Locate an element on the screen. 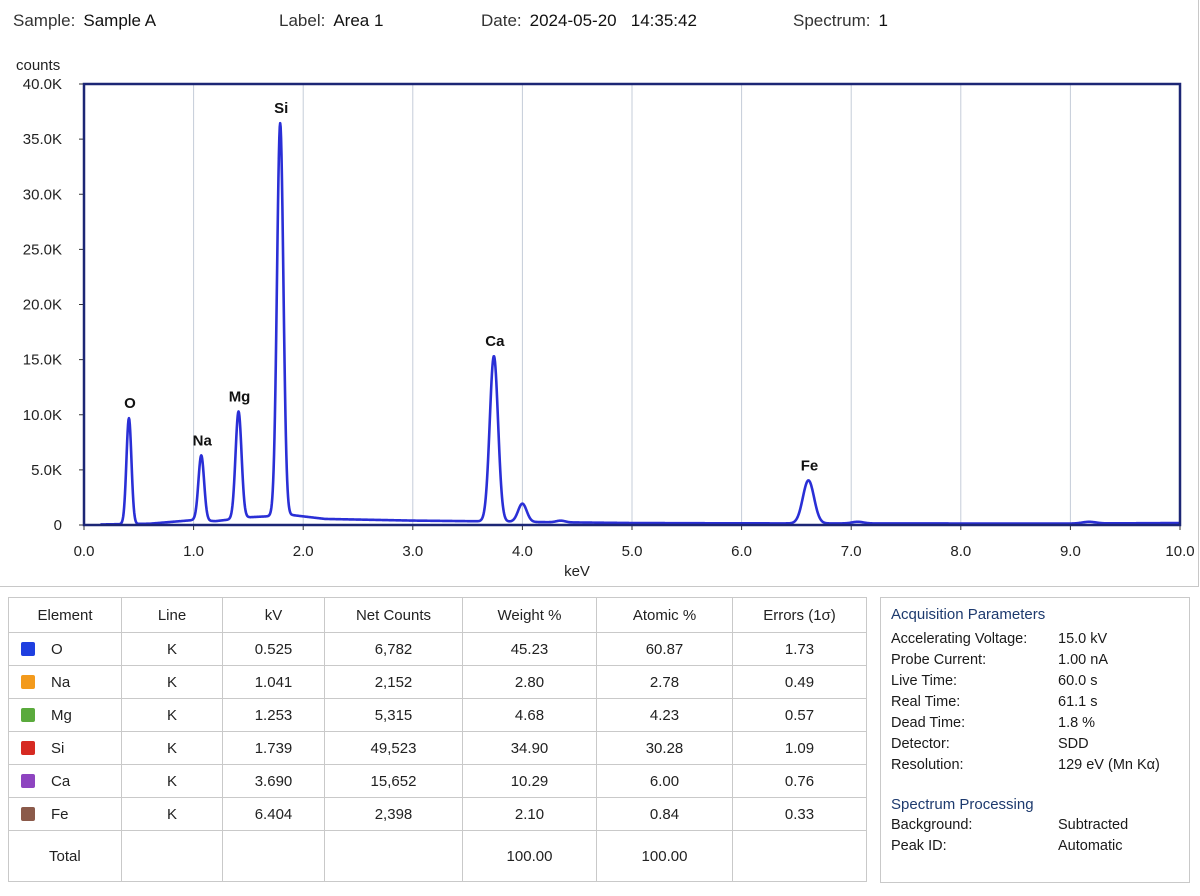 This screenshot has width=1200, height=896. date-field: Date: 2024-05-20 14:35:42 is located at coordinates (589, 21).